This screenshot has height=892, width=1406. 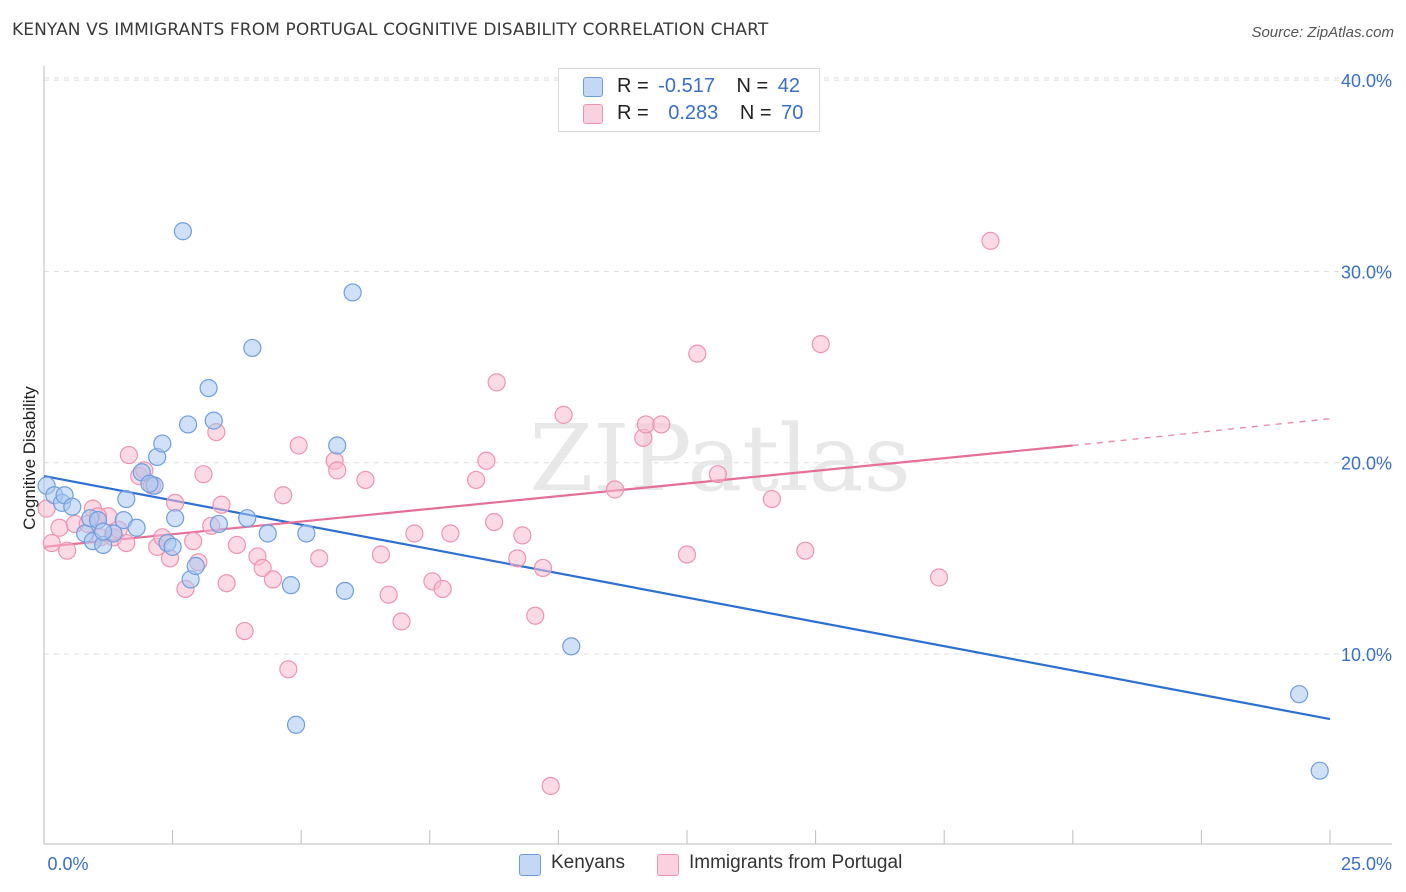 What do you see at coordinates (686, 86) in the screenshot?
I see `r-value: -0.517` at bounding box center [686, 86].